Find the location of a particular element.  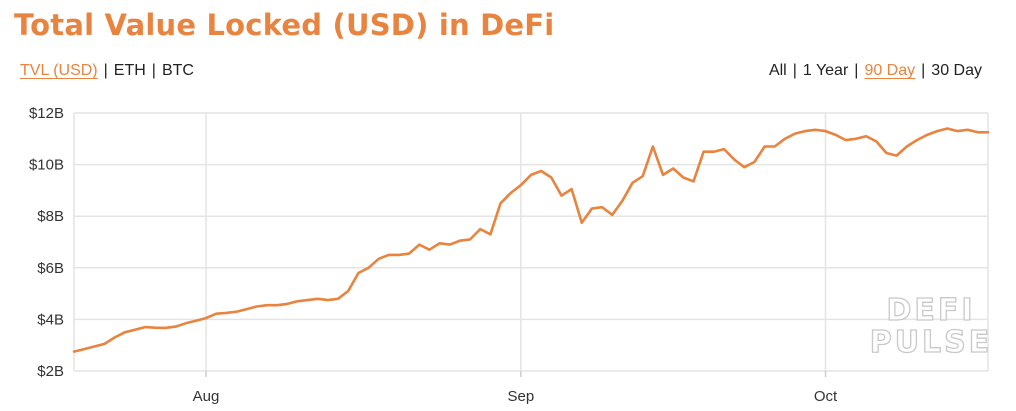

tab-eth: ETH is located at coordinates (129, 70).